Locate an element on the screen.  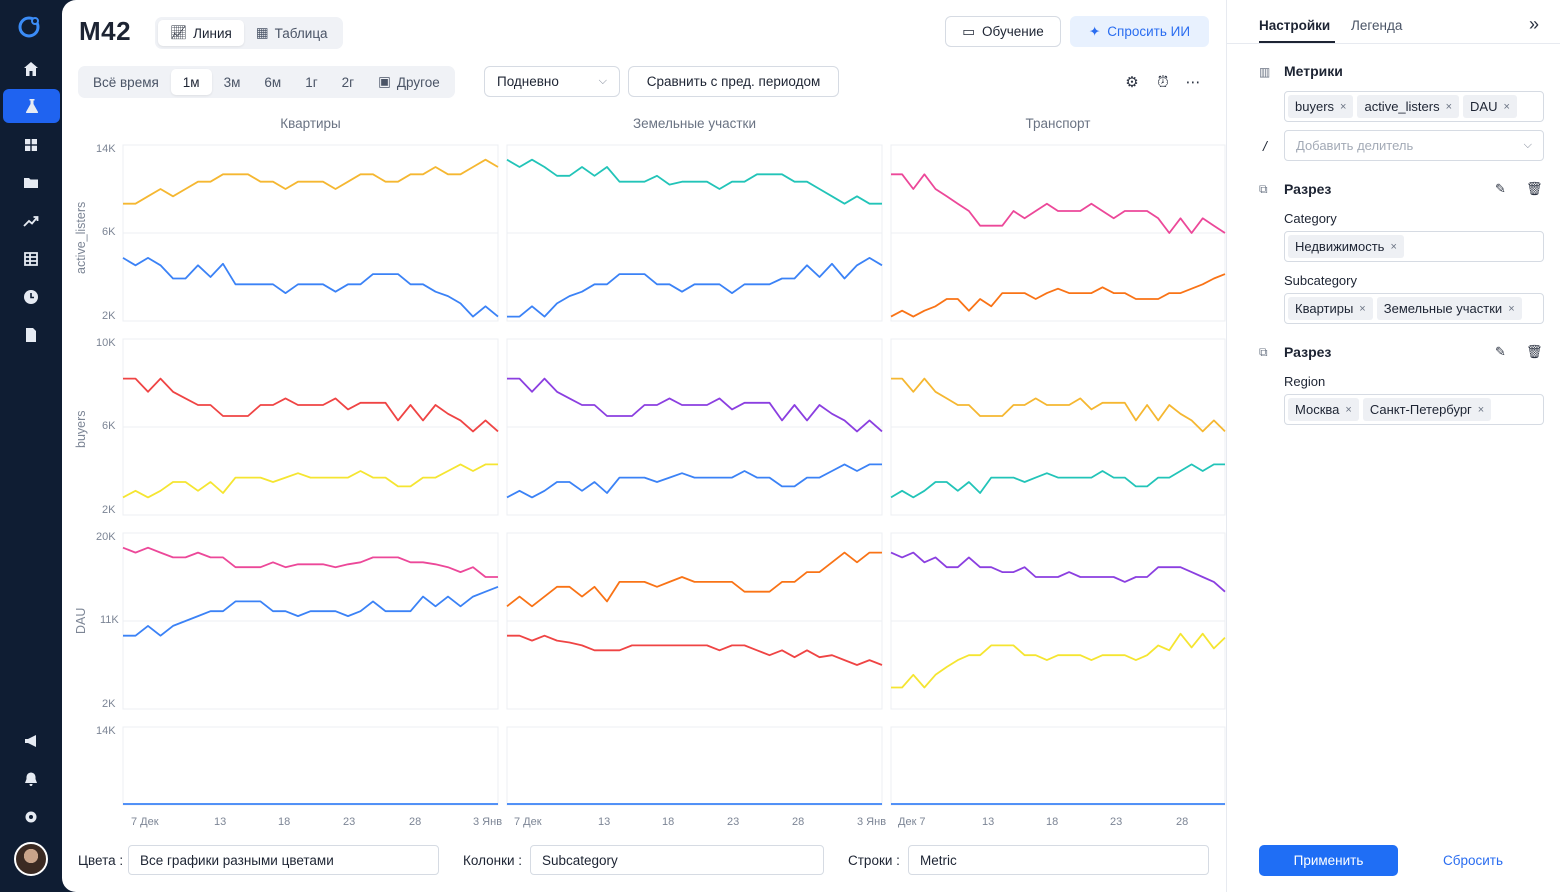
divider-select: Добавить делитель ⌵ is located at coordinates (1414, 145).